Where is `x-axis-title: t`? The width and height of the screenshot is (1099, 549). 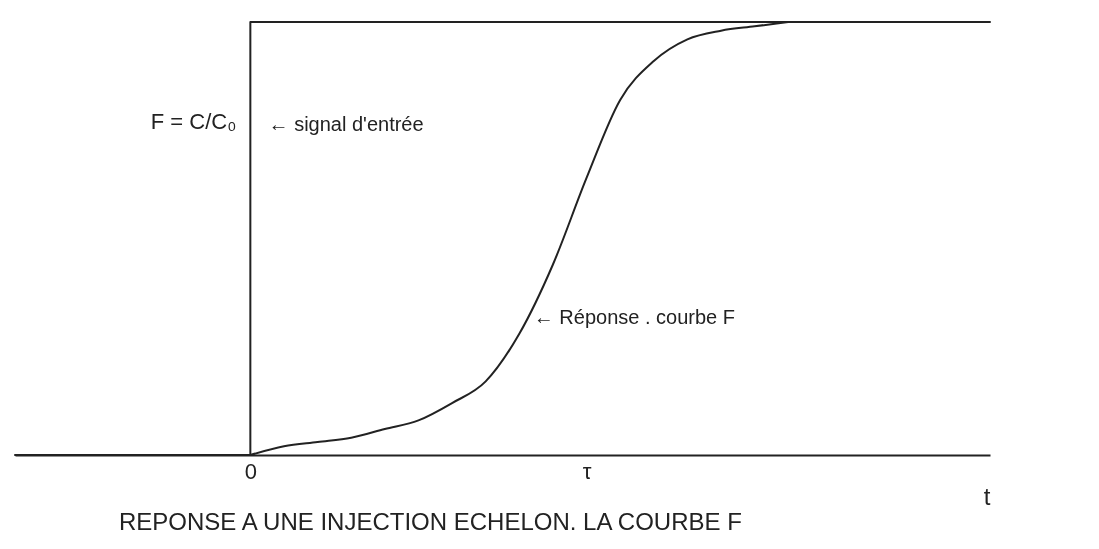
x-axis-title: t is located at coordinates (987, 496).